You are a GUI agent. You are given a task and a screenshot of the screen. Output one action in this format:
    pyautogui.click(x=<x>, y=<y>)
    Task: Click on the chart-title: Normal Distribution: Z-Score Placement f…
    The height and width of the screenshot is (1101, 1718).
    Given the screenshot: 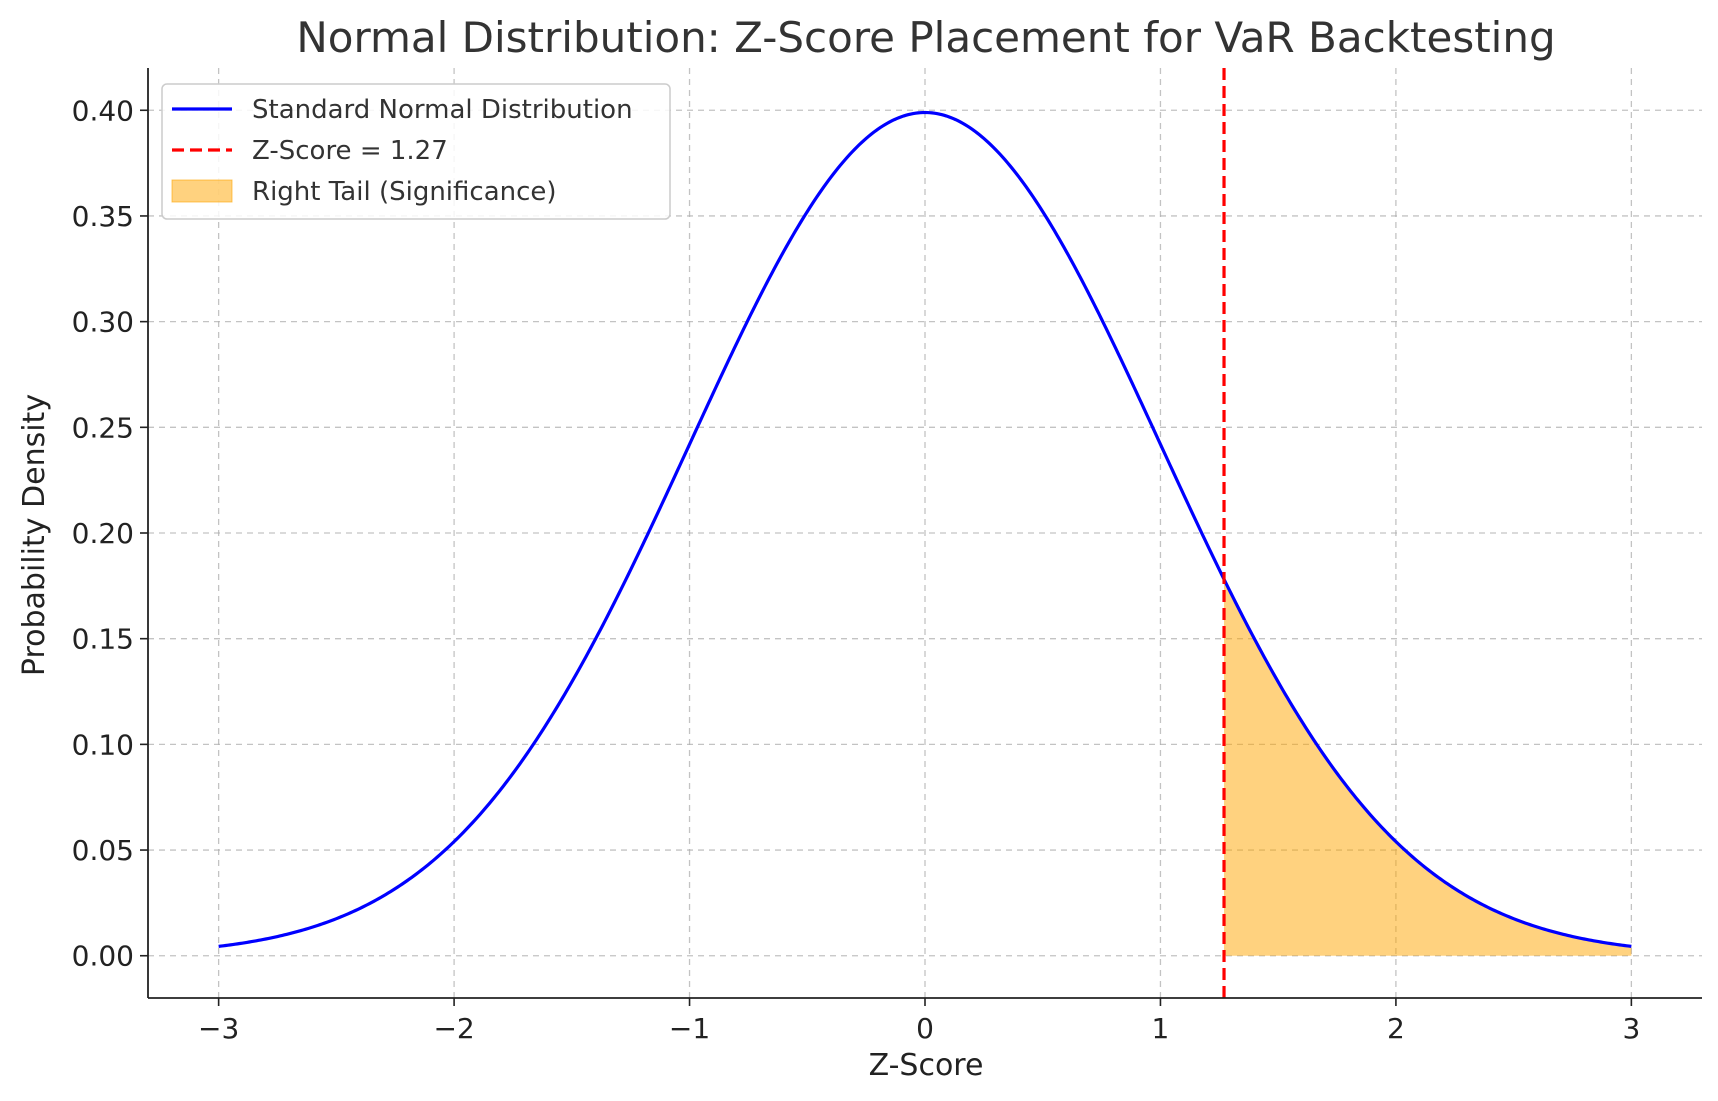 What is the action you would take?
    pyautogui.click(x=925, y=37)
    